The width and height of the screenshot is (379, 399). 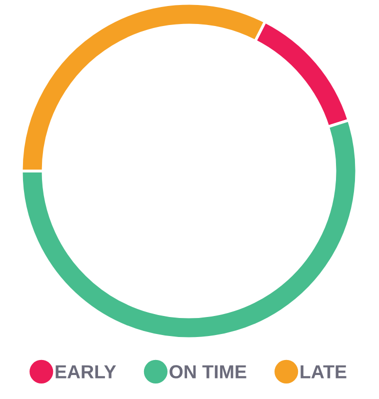 What do you see at coordinates (323, 371) in the screenshot?
I see `legend-label: LATE` at bounding box center [323, 371].